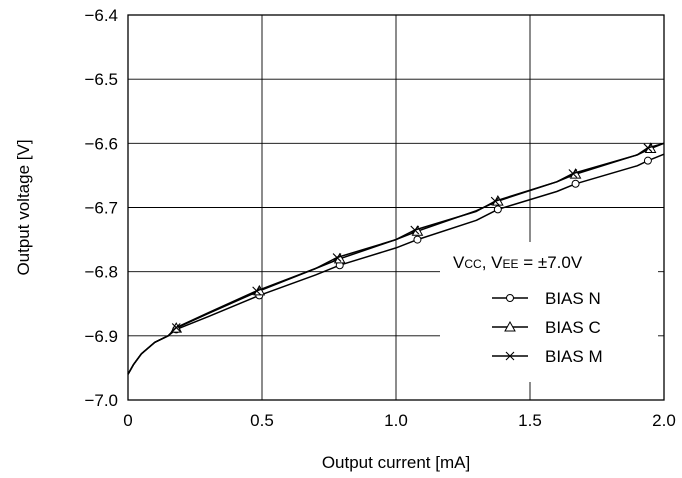  Describe the element at coordinates (497, 262) in the screenshot. I see `condition-v2: V` at that location.